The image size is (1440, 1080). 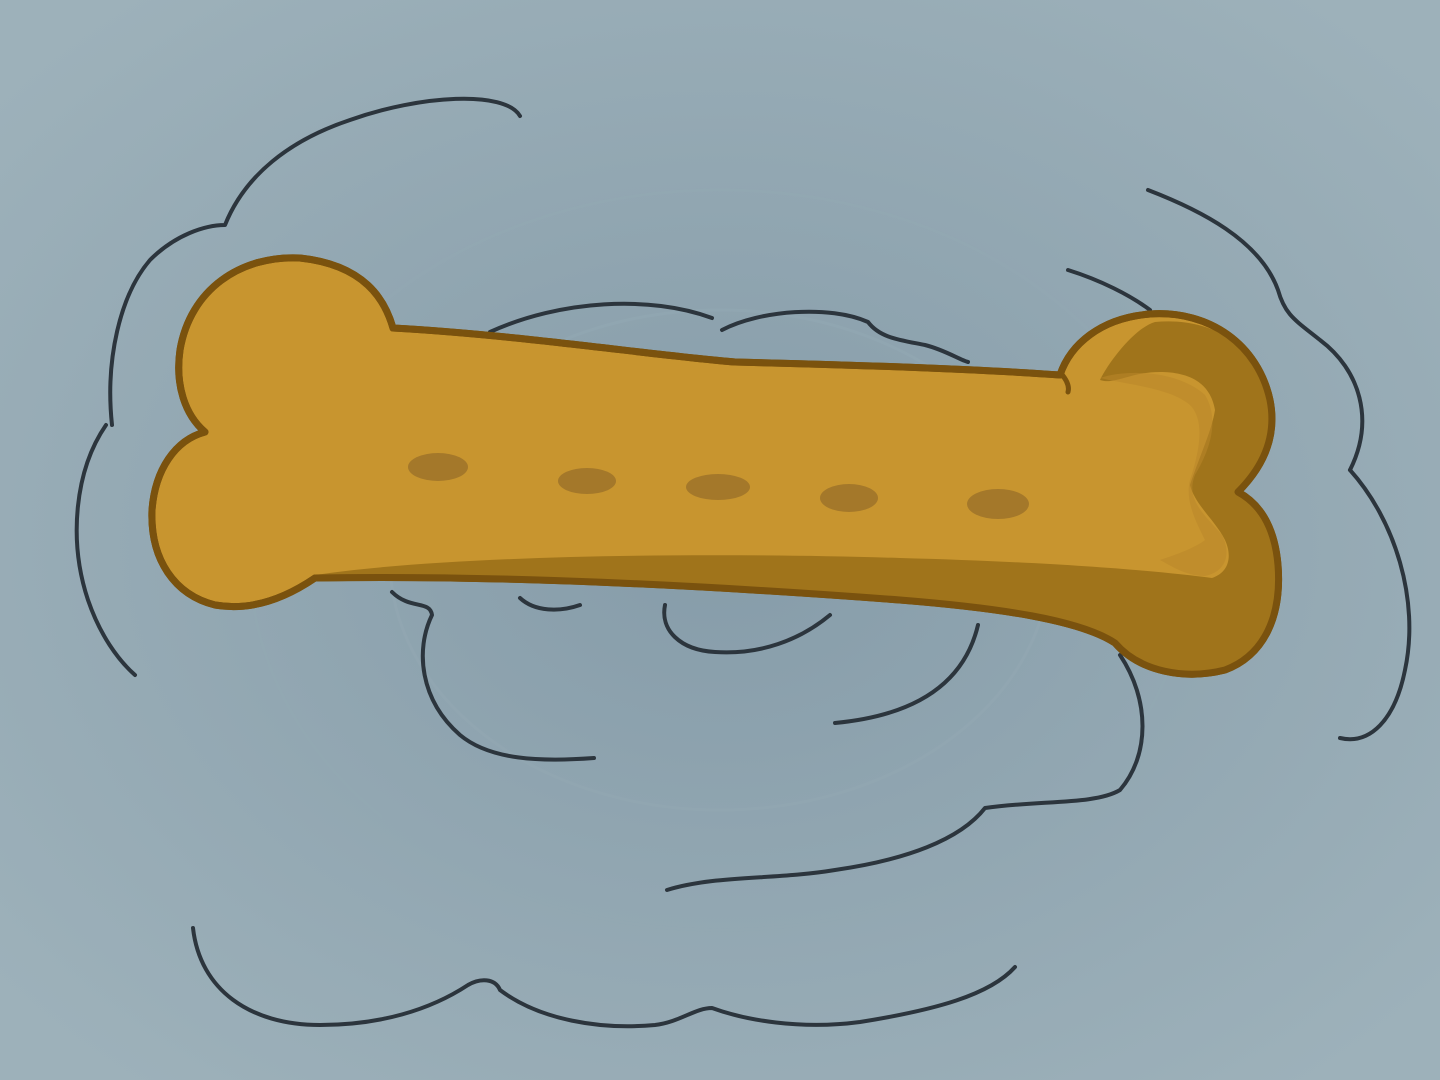 What do you see at coordinates (1064, 382) in the screenshot?
I see `biscuit-notch` at bounding box center [1064, 382].